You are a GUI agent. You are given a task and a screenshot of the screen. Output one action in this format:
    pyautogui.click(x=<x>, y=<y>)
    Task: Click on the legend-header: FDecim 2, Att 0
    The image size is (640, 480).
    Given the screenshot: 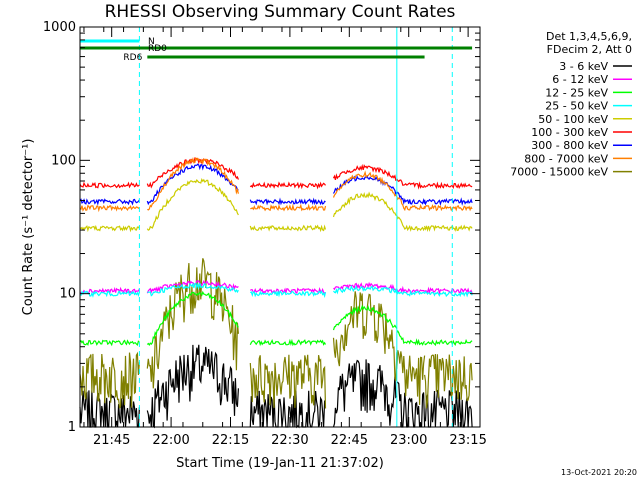 What is the action you would take?
    pyautogui.click(x=589, y=49)
    